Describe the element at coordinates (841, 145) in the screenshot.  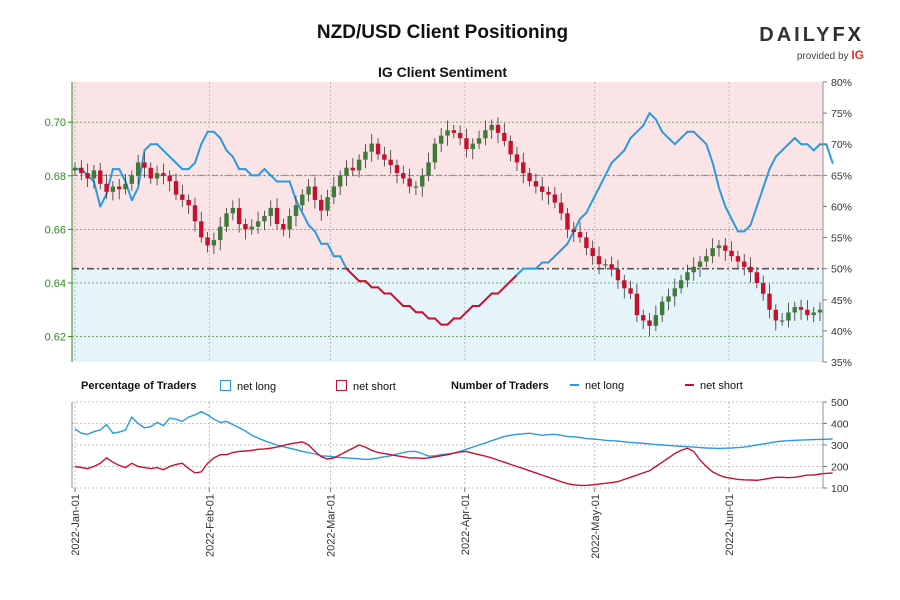
I see `percent-tick-label: 70%` at that location.